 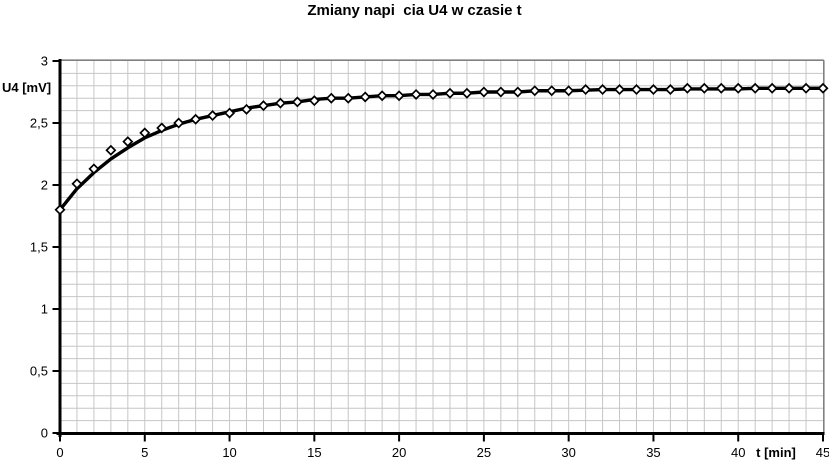 What do you see at coordinates (39, 371) in the screenshot?
I see `y-tick-label: 0,5` at bounding box center [39, 371].